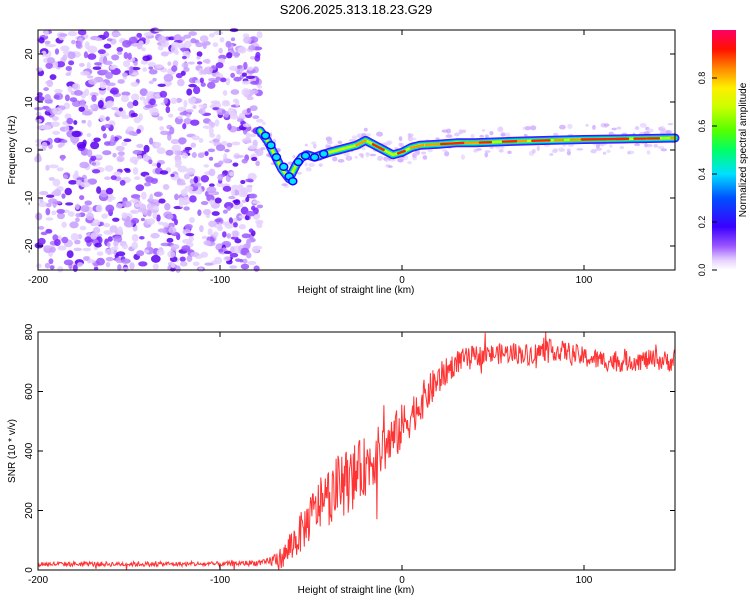 The height and width of the screenshot is (600, 750). Describe the element at coordinates (38, 580) in the screenshot. I see `x-tick-label: -200` at that location.